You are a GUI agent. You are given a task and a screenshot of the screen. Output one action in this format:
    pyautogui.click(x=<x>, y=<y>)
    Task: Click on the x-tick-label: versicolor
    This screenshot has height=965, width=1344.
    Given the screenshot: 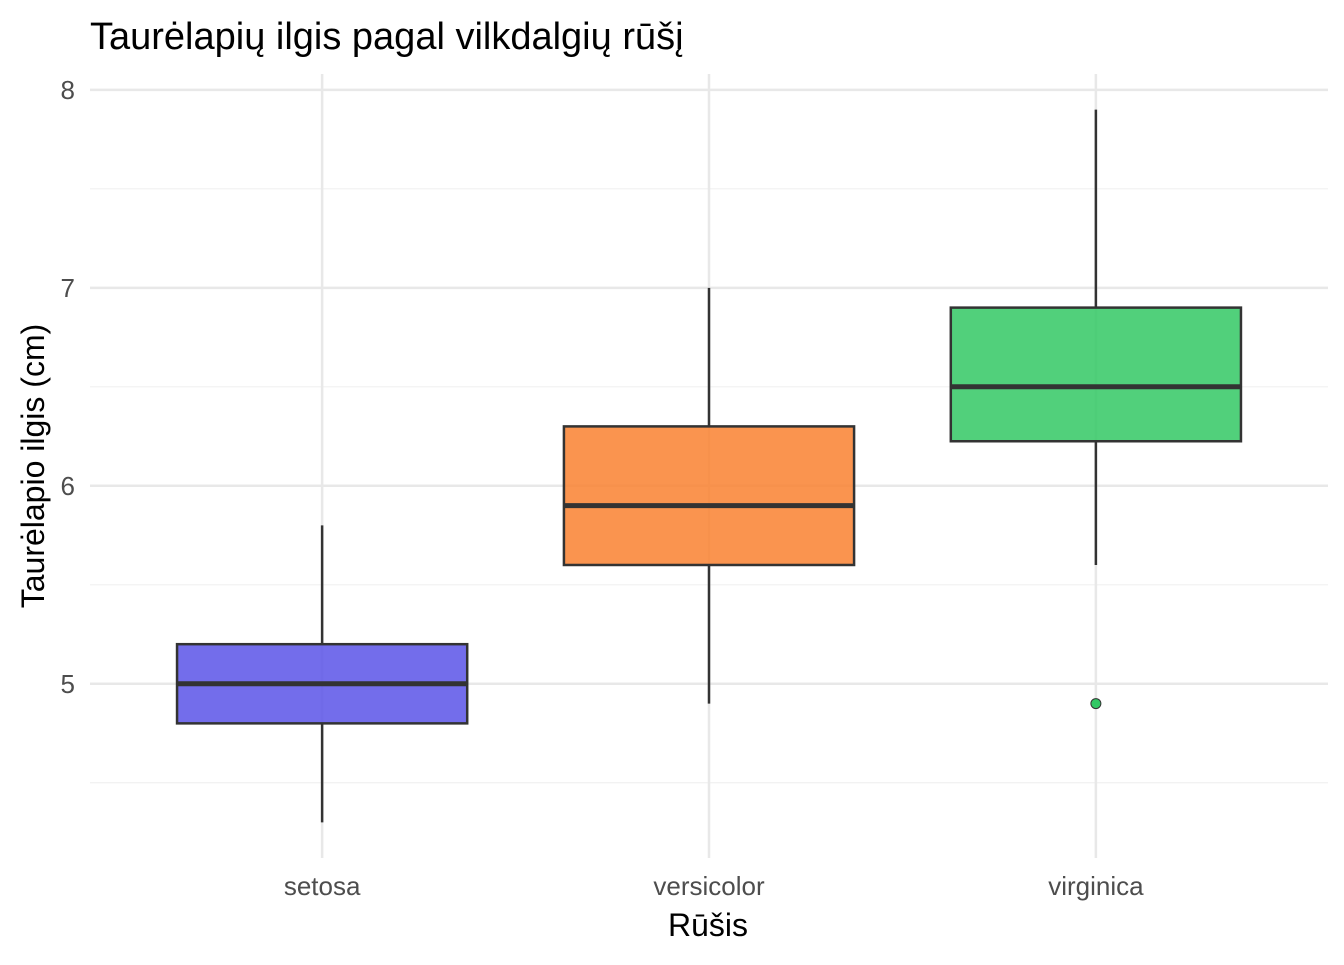 What is the action you would take?
    pyautogui.click(x=709, y=886)
    